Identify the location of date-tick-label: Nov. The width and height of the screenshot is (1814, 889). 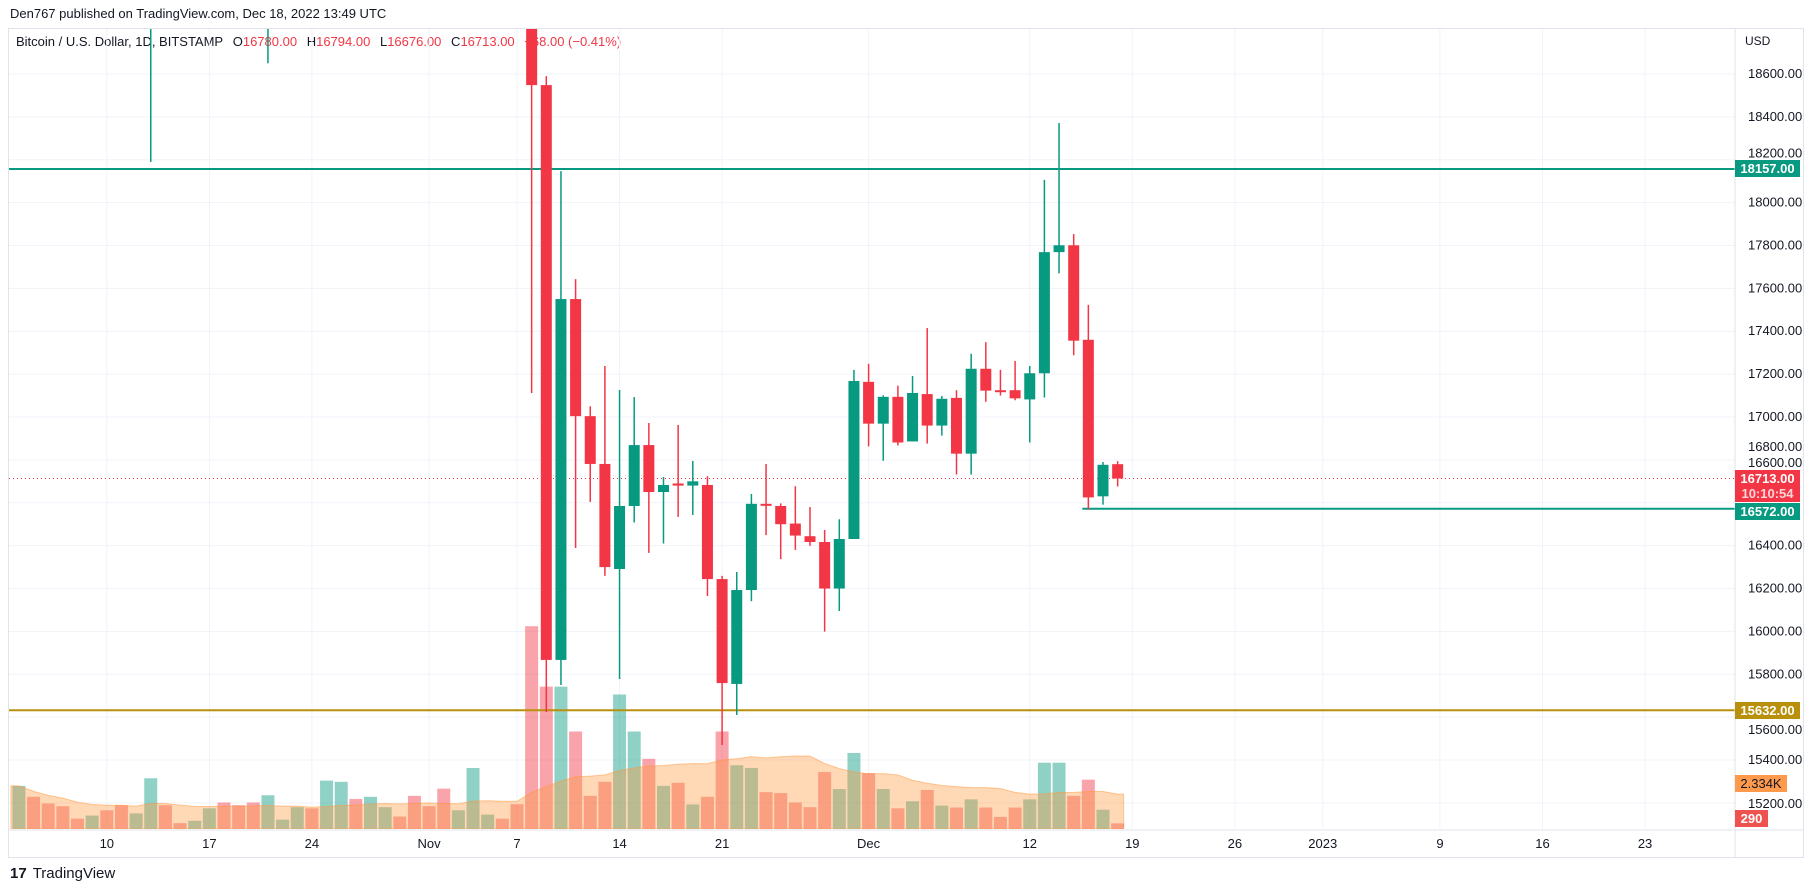
(430, 843).